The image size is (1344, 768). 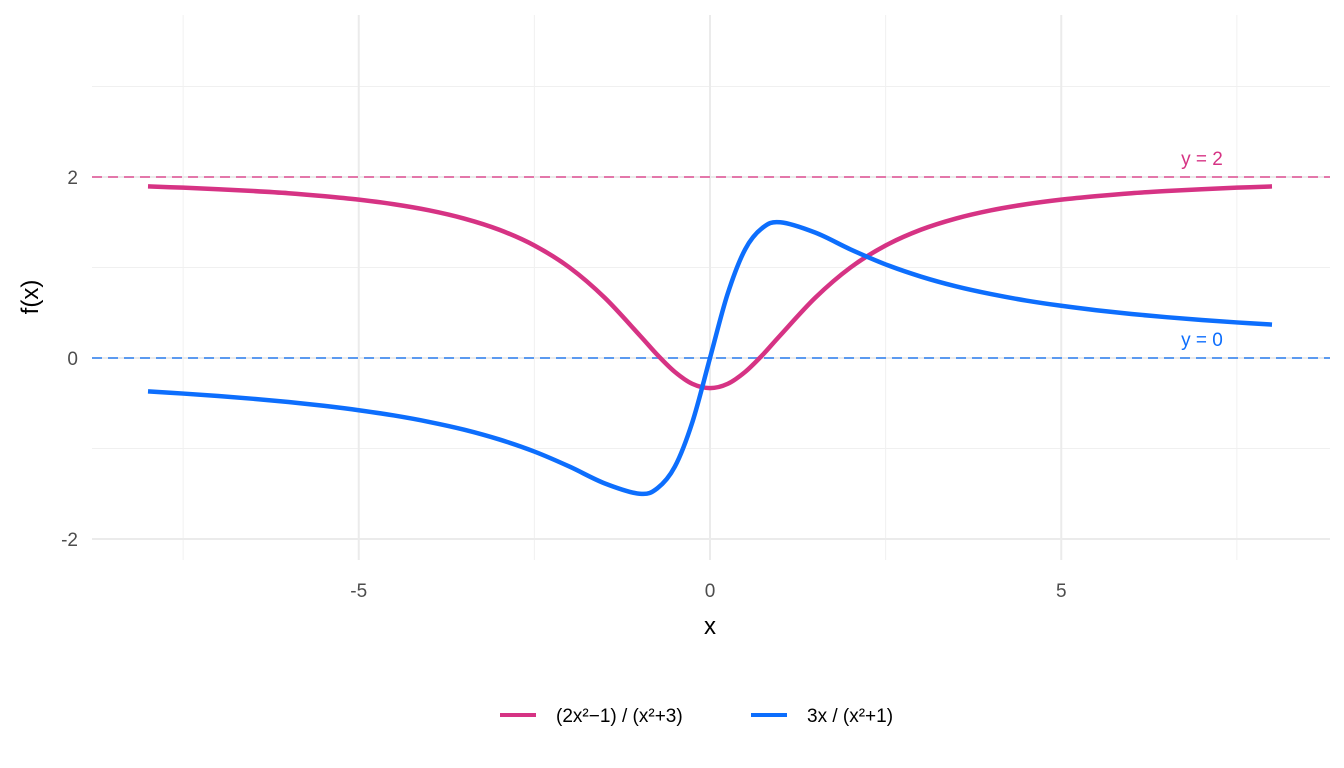 I want to click on legend: (2x²−1) / (x²+3) 3x / (x²+1), so click(x=696, y=716).